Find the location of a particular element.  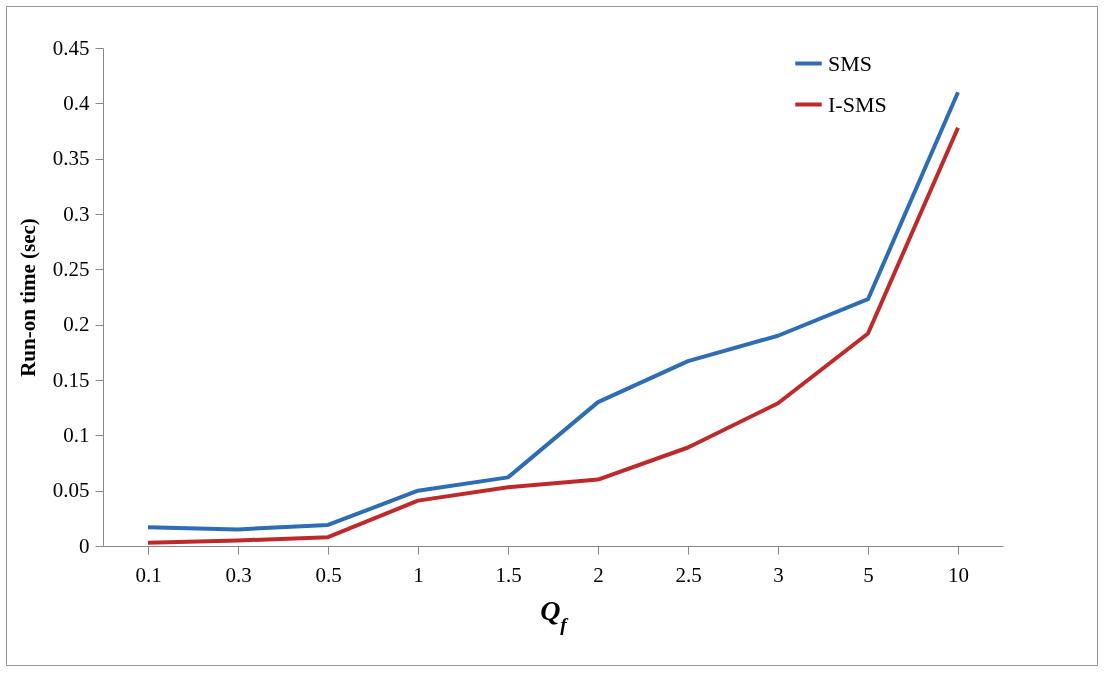

y-tick-label: 0.25 is located at coordinates (71, 268).